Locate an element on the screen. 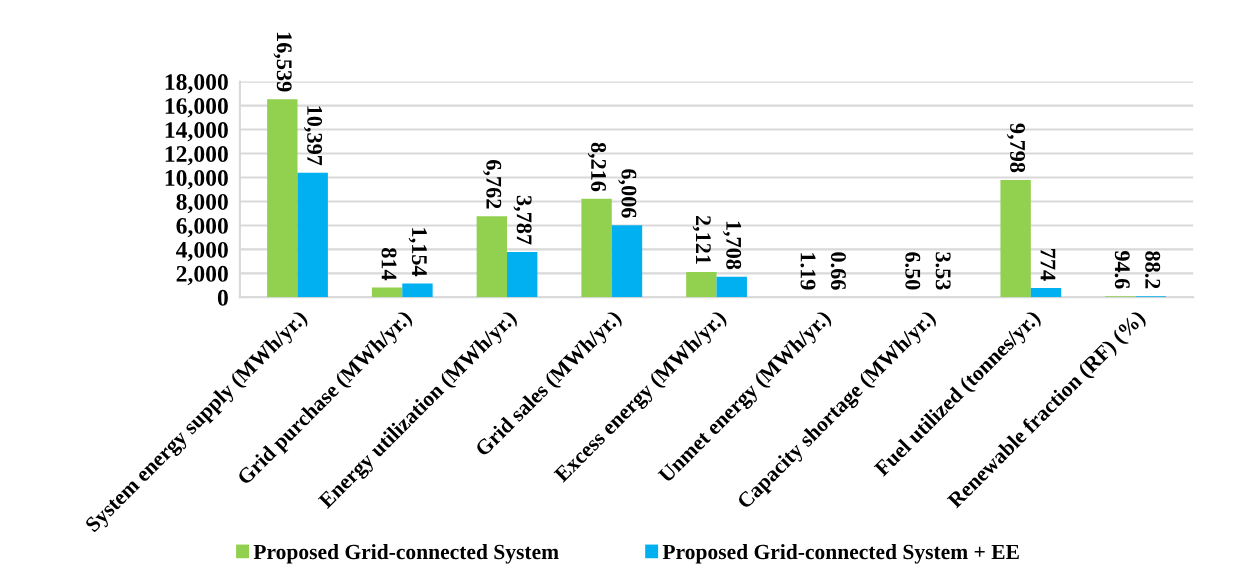 This screenshot has width=1256, height=583. data-label: 88.2 is located at coordinates (1153, 270).